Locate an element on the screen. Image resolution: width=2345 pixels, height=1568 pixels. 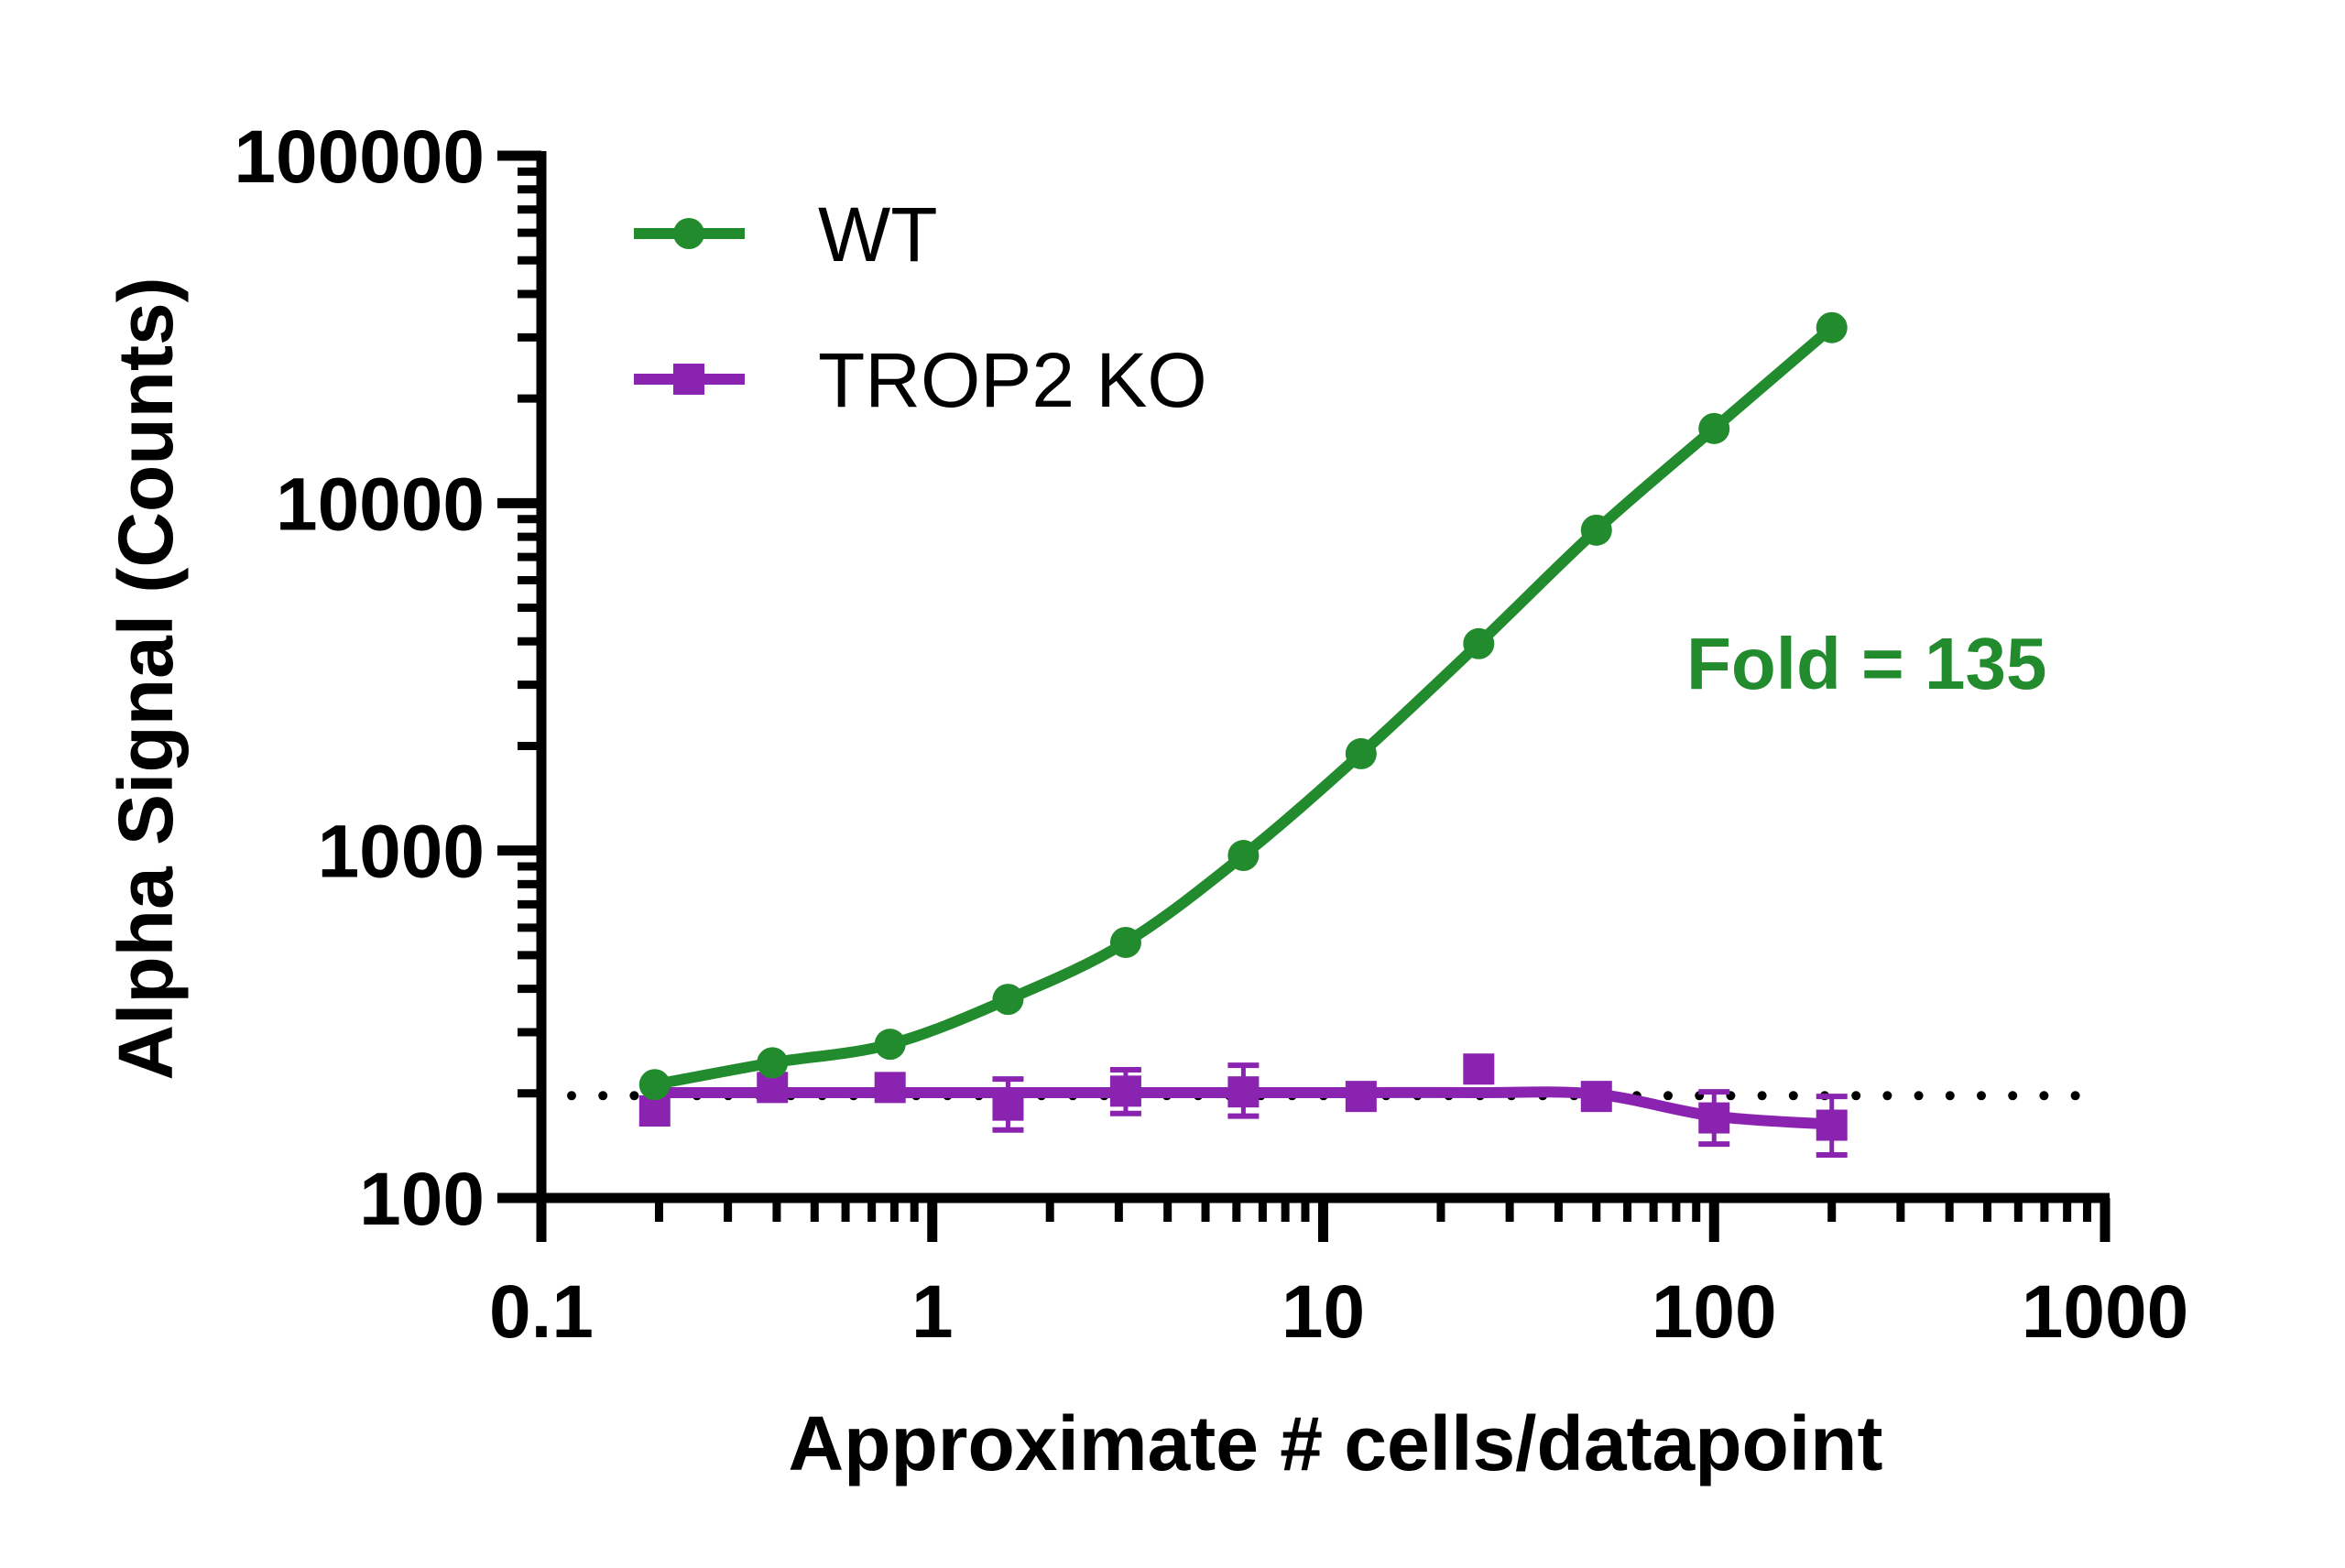
fold-annotation: Fold = 135 is located at coordinates (1866, 663).